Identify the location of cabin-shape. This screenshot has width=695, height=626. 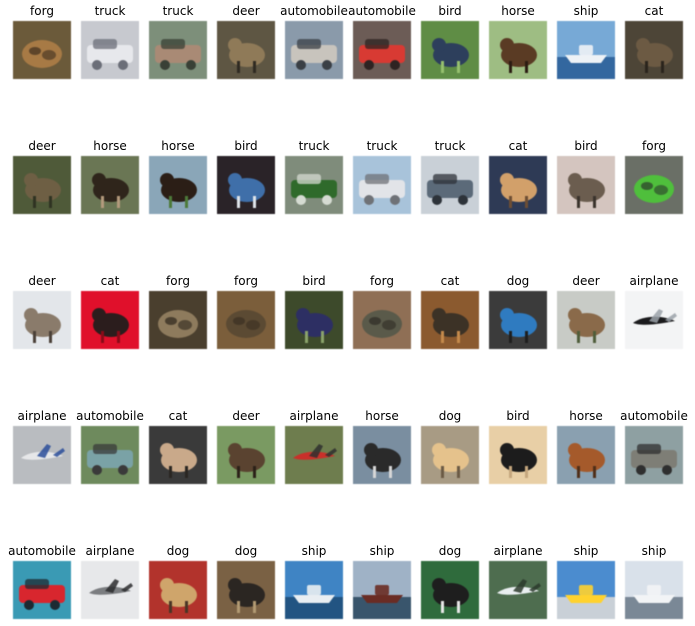
(586, 50).